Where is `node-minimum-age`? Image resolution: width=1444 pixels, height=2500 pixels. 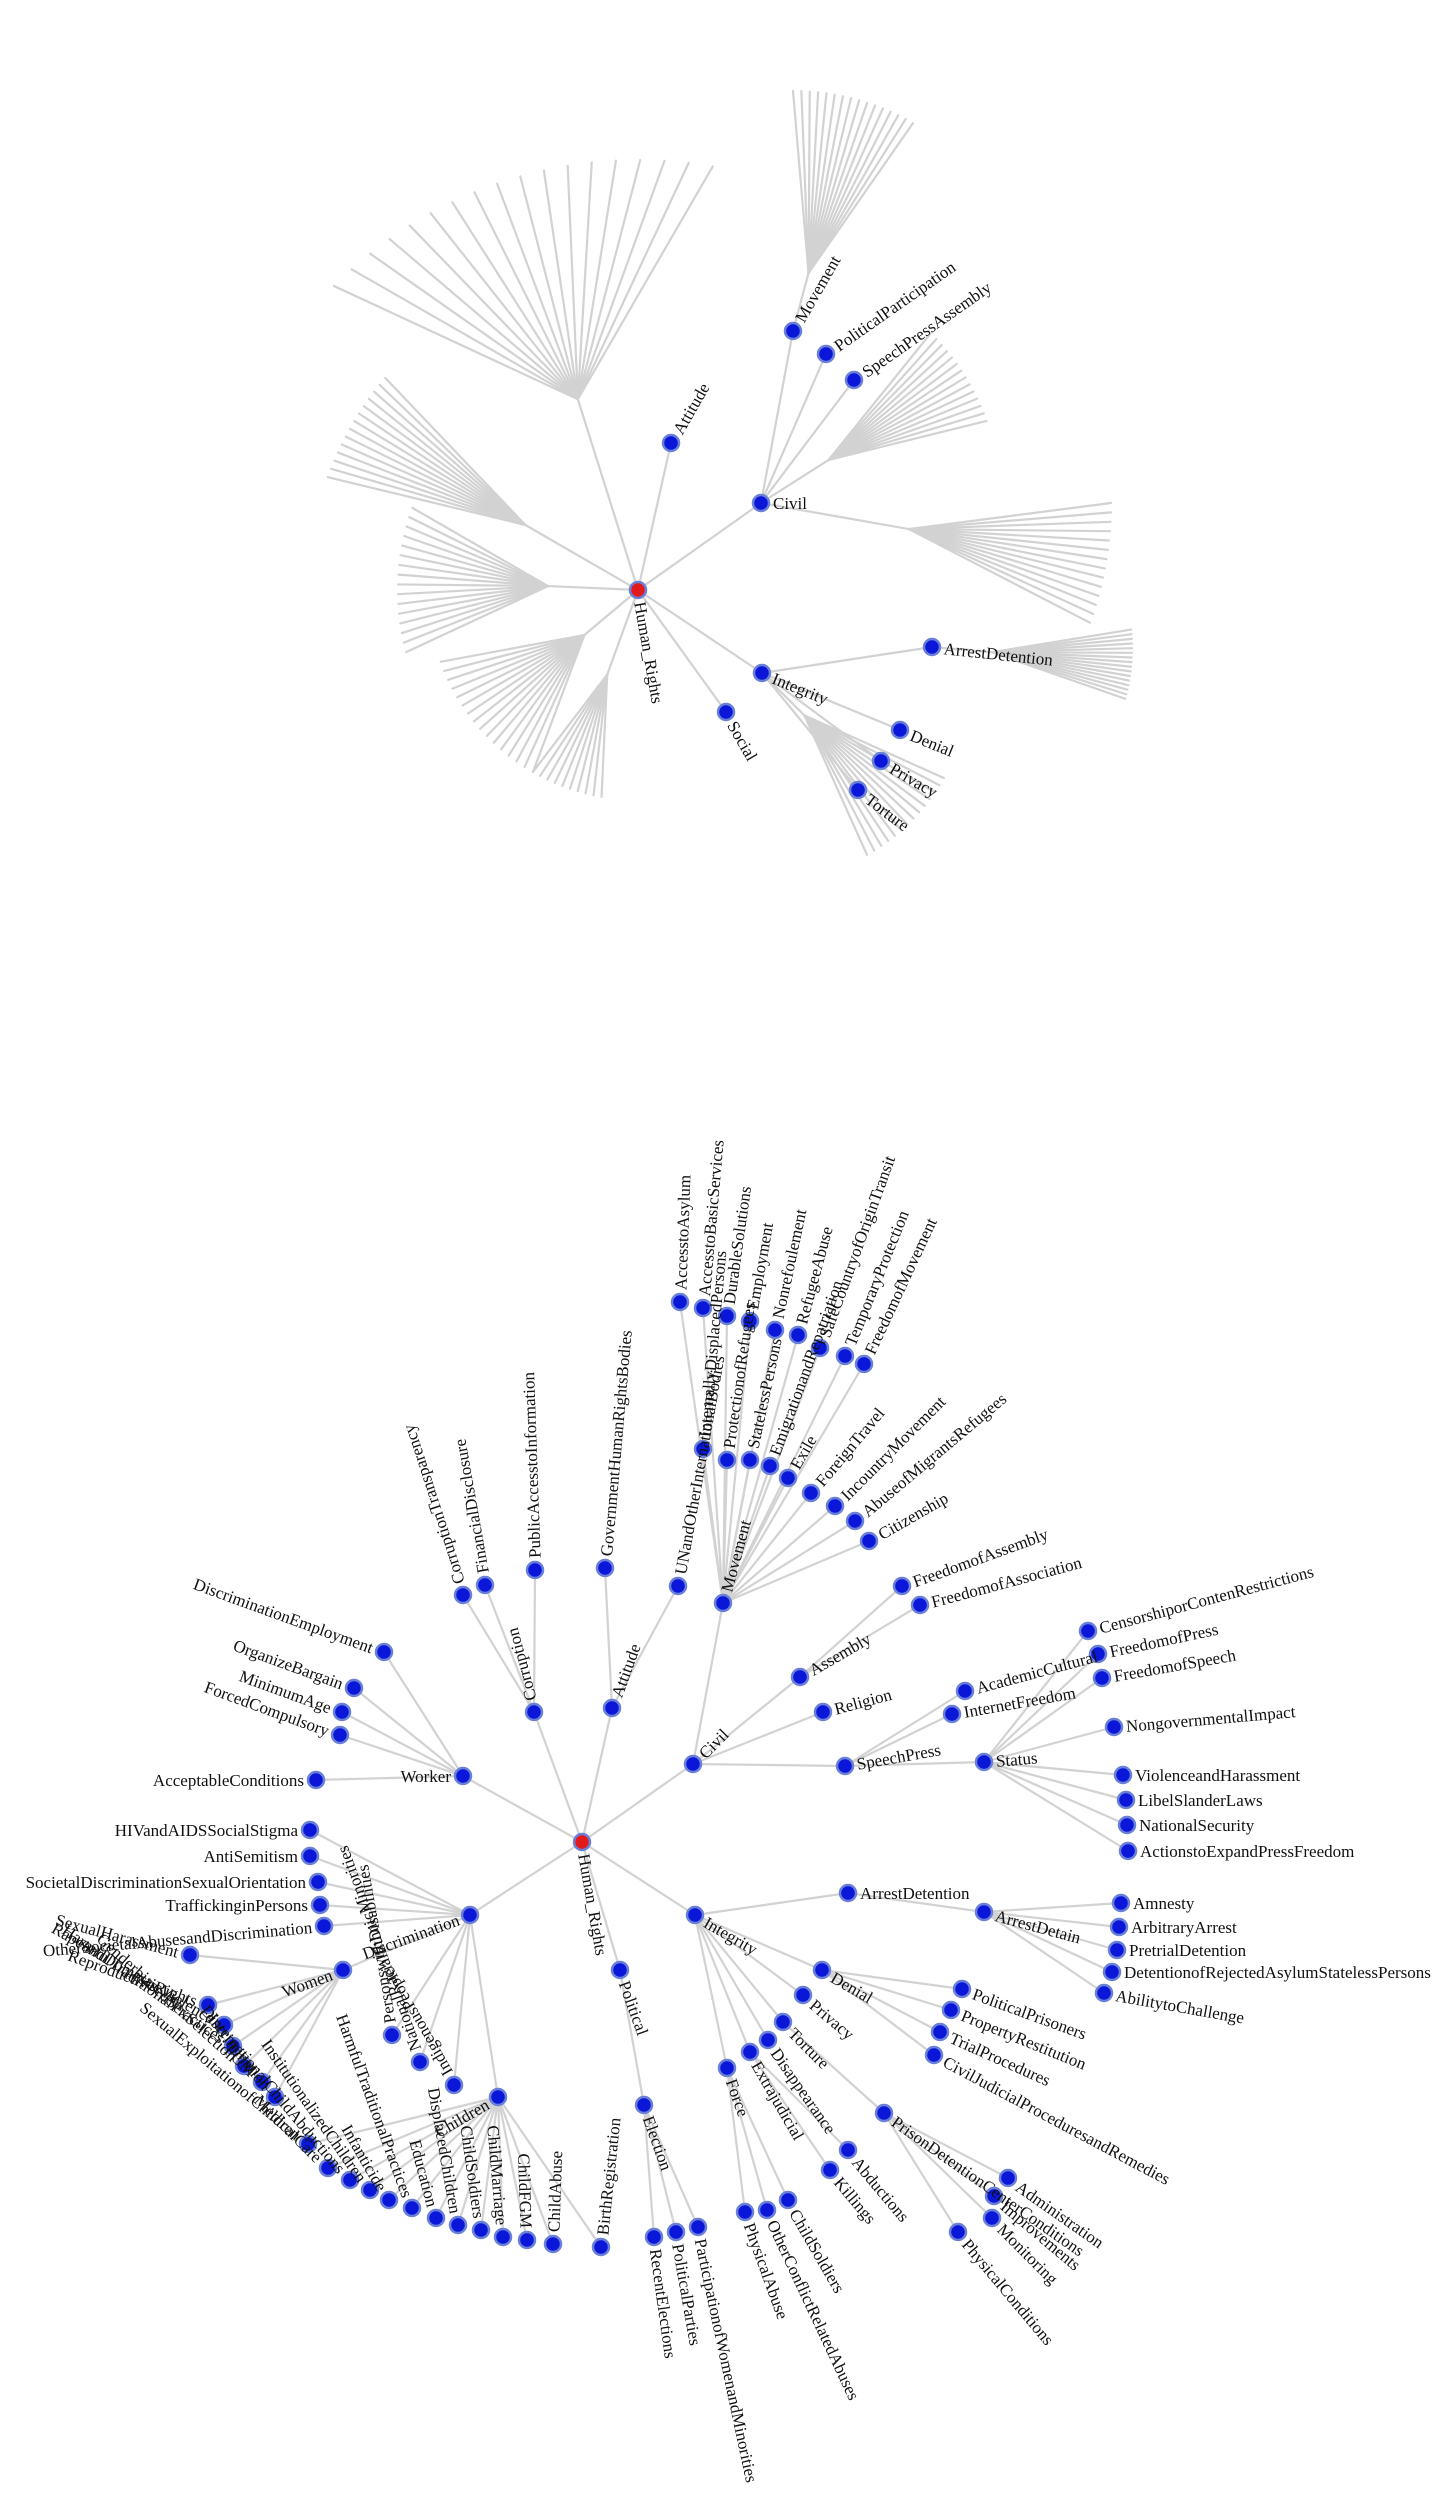 node-minimum-age is located at coordinates (342, 1712).